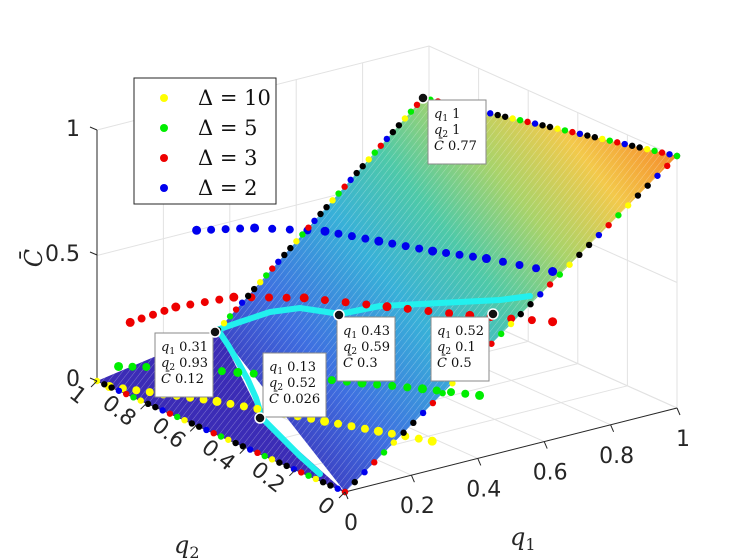 The image size is (747, 560). I want to click on z-axis-label: C̄, so click(34, 258).